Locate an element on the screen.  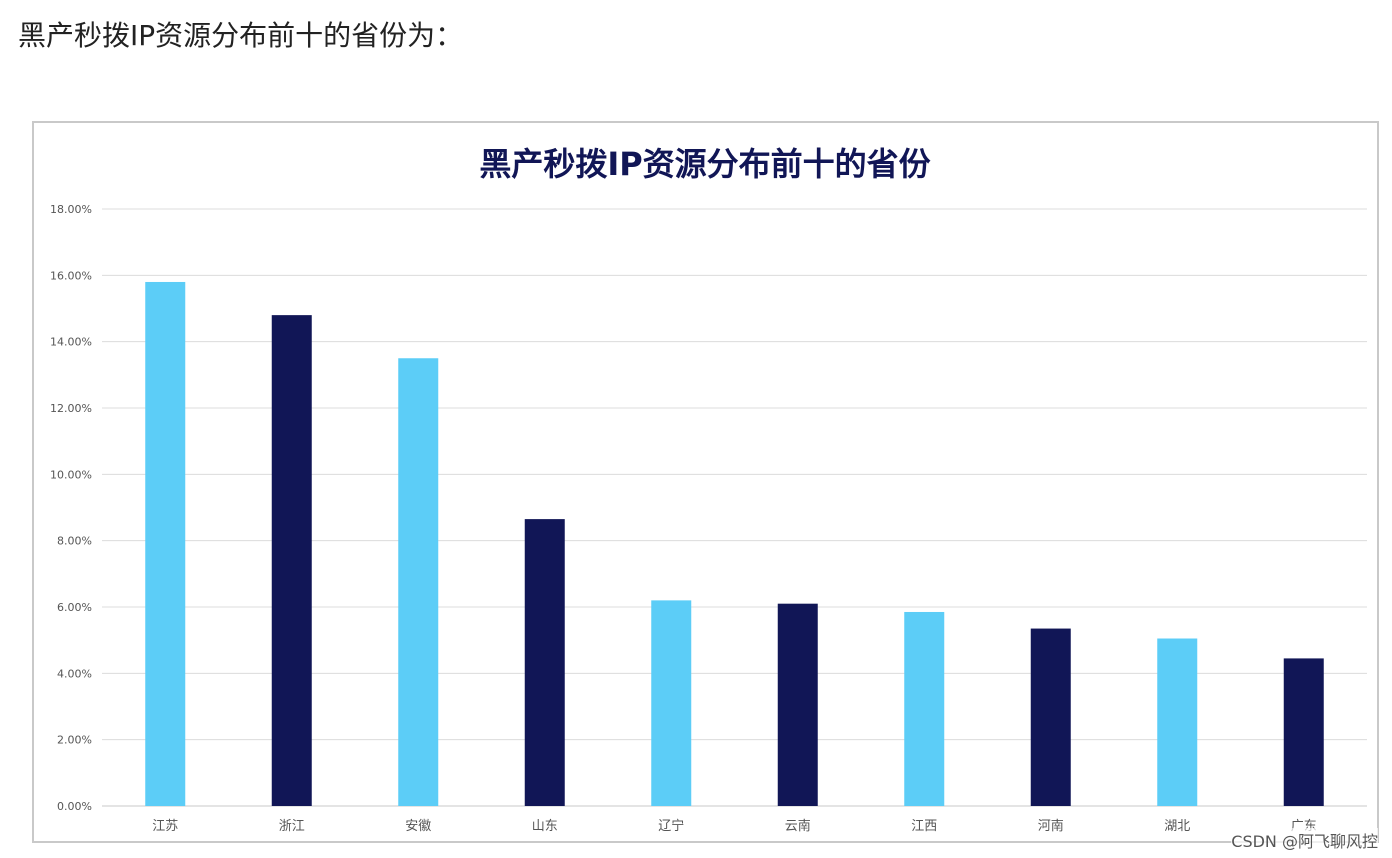
x-tick-label: 江苏 is located at coordinates (165, 826).